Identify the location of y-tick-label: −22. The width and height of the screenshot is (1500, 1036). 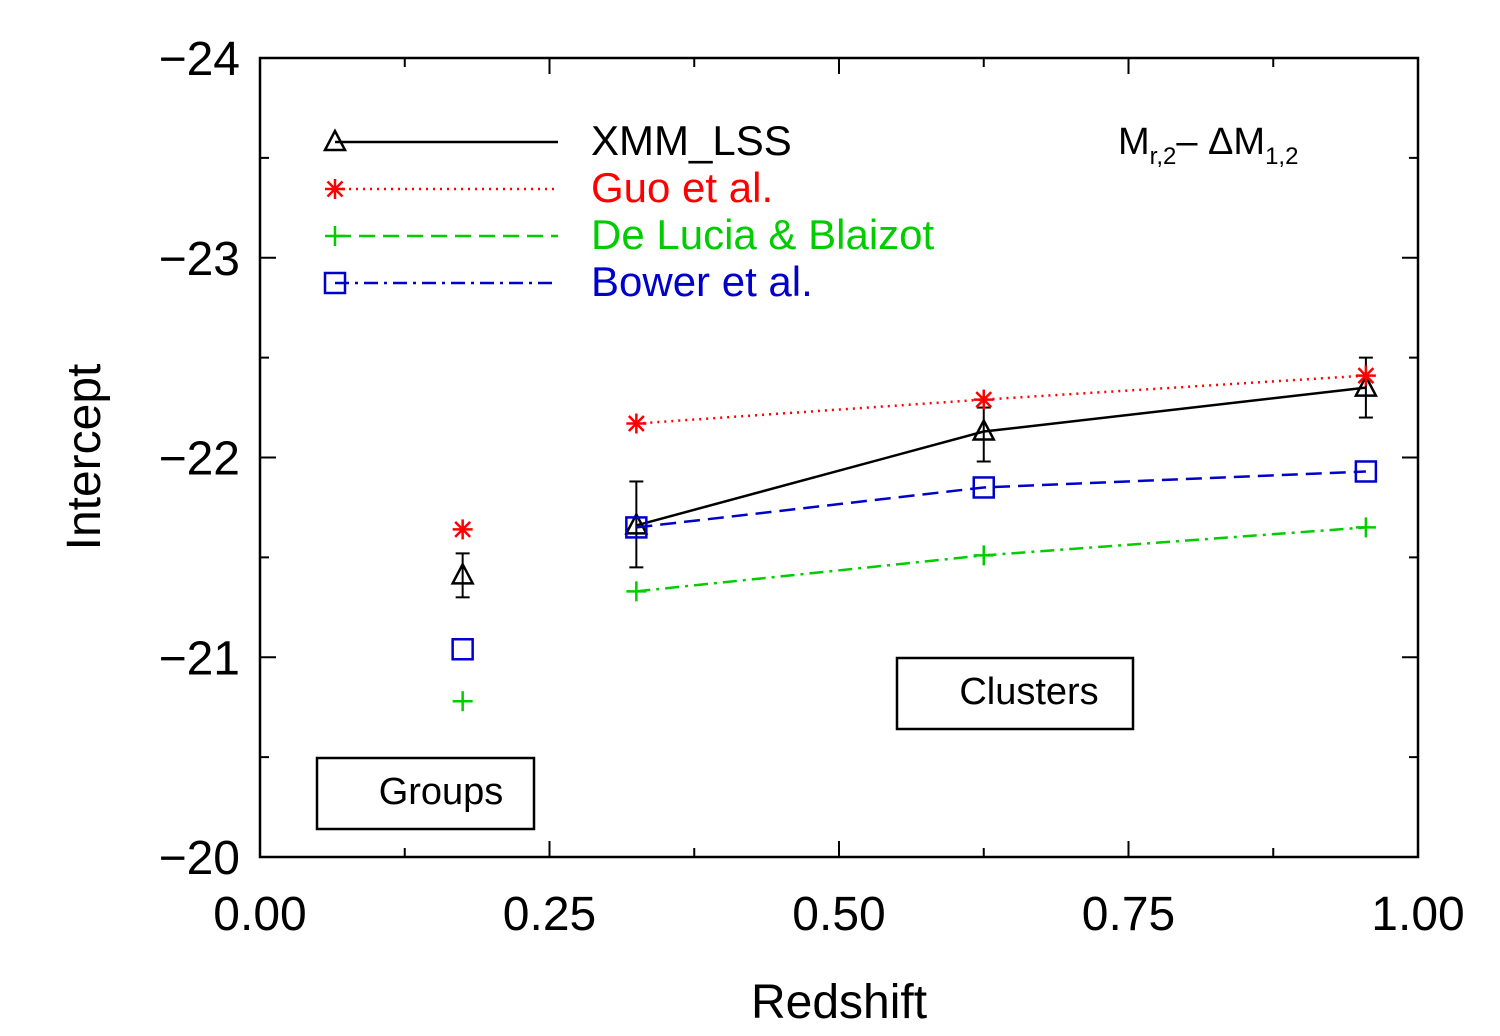
(199, 459).